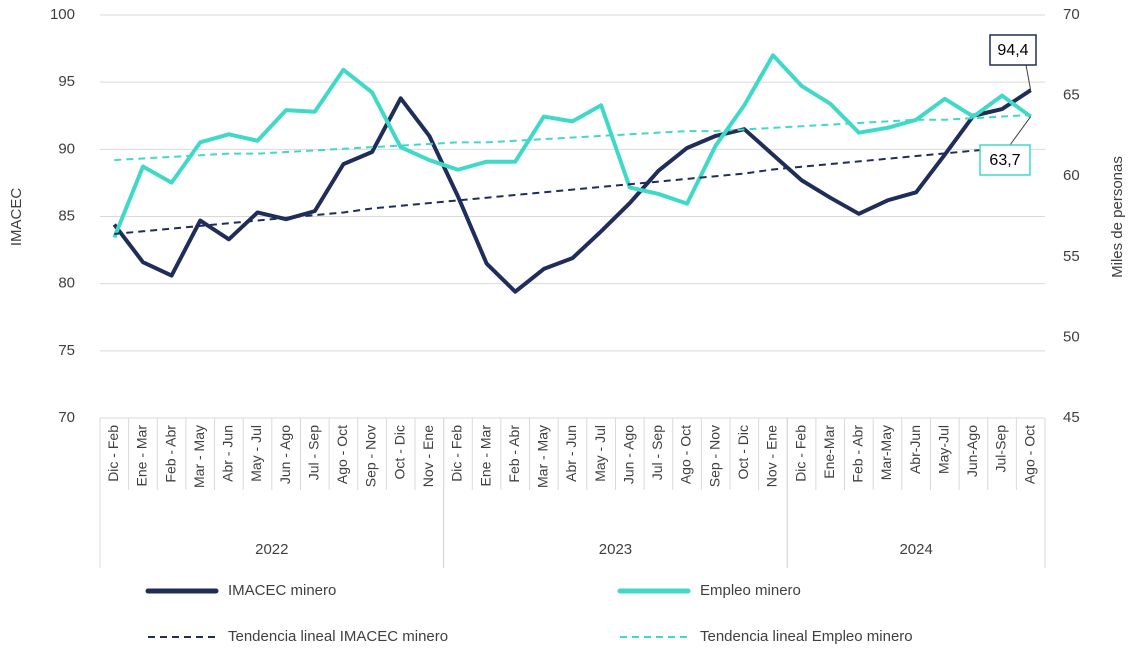 Image resolution: width=1133 pixels, height=650 pixels. Describe the element at coordinates (66, 283) in the screenshot. I see `y-tick-label: 80` at that location.